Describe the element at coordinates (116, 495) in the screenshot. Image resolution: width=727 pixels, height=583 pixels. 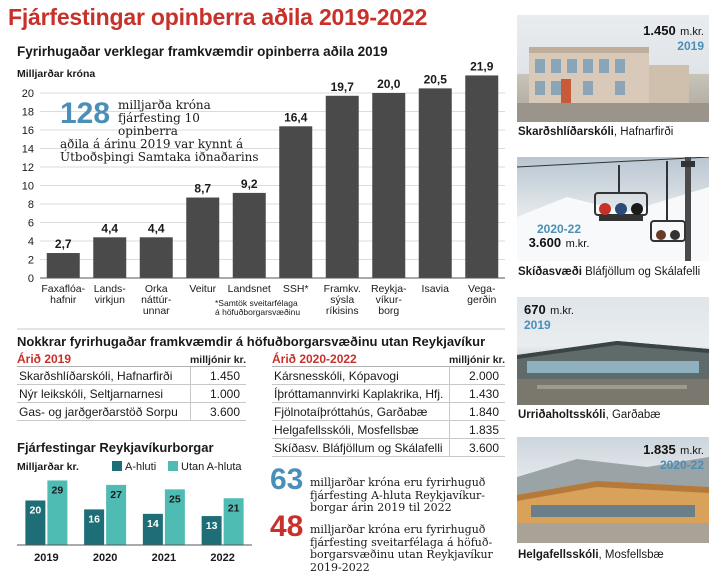
I see `bar-value-label: 27` at that location.